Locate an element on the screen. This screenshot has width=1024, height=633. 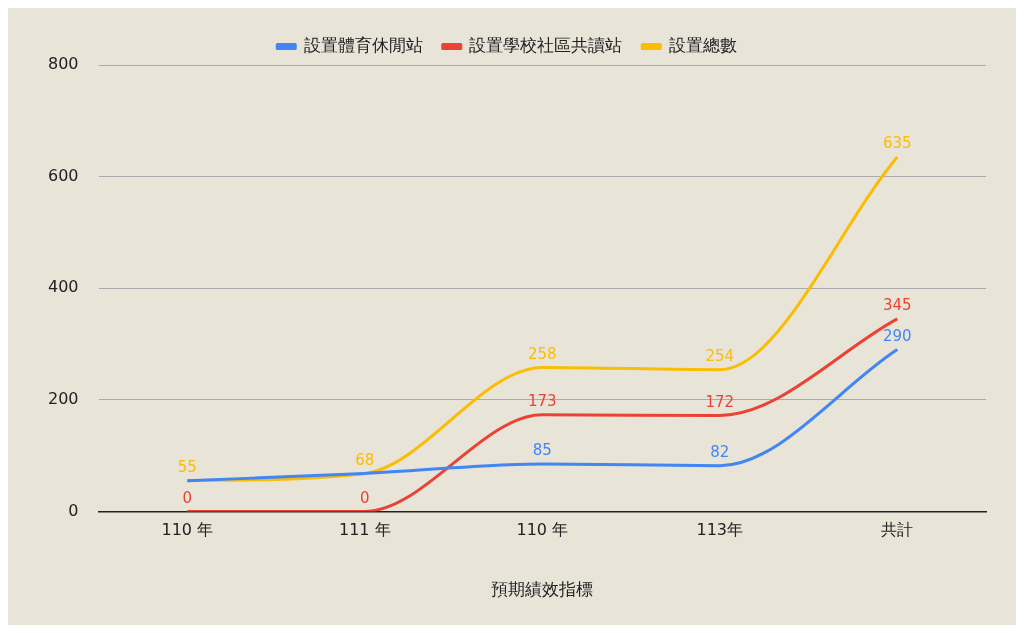
y-tick-label: 800 is located at coordinates (63, 64).